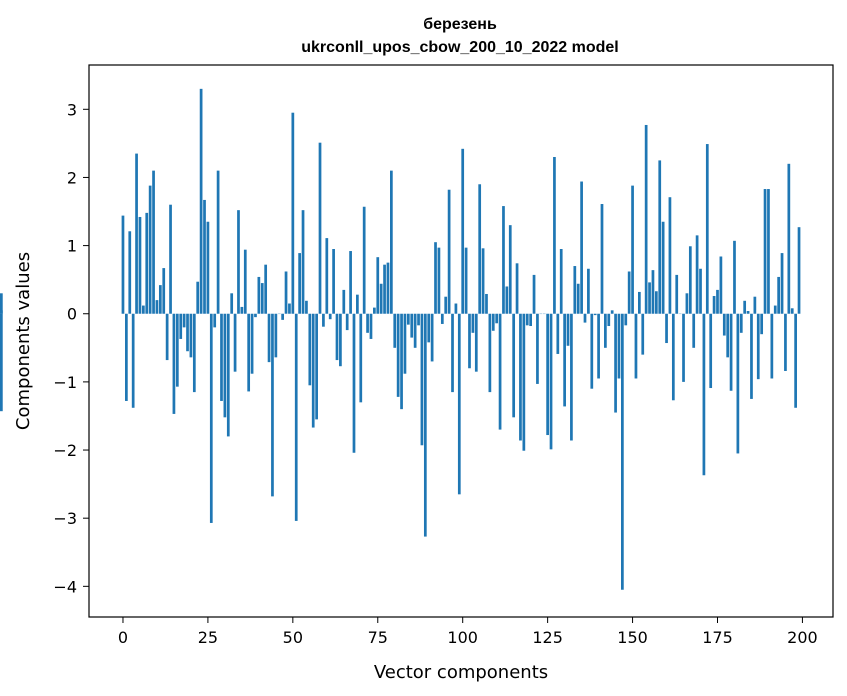 Image resolution: width=847 pixels, height=696 pixels. What do you see at coordinates (65, 382) in the screenshot?
I see `y-tick-label: −1` at bounding box center [65, 382].